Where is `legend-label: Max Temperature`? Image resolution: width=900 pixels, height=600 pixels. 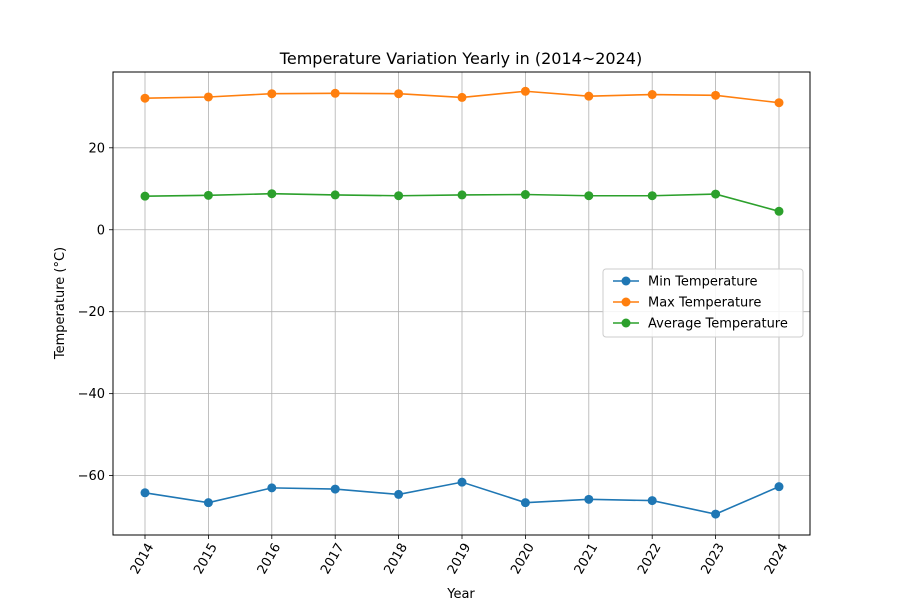 legend-label: Max Temperature is located at coordinates (704, 303).